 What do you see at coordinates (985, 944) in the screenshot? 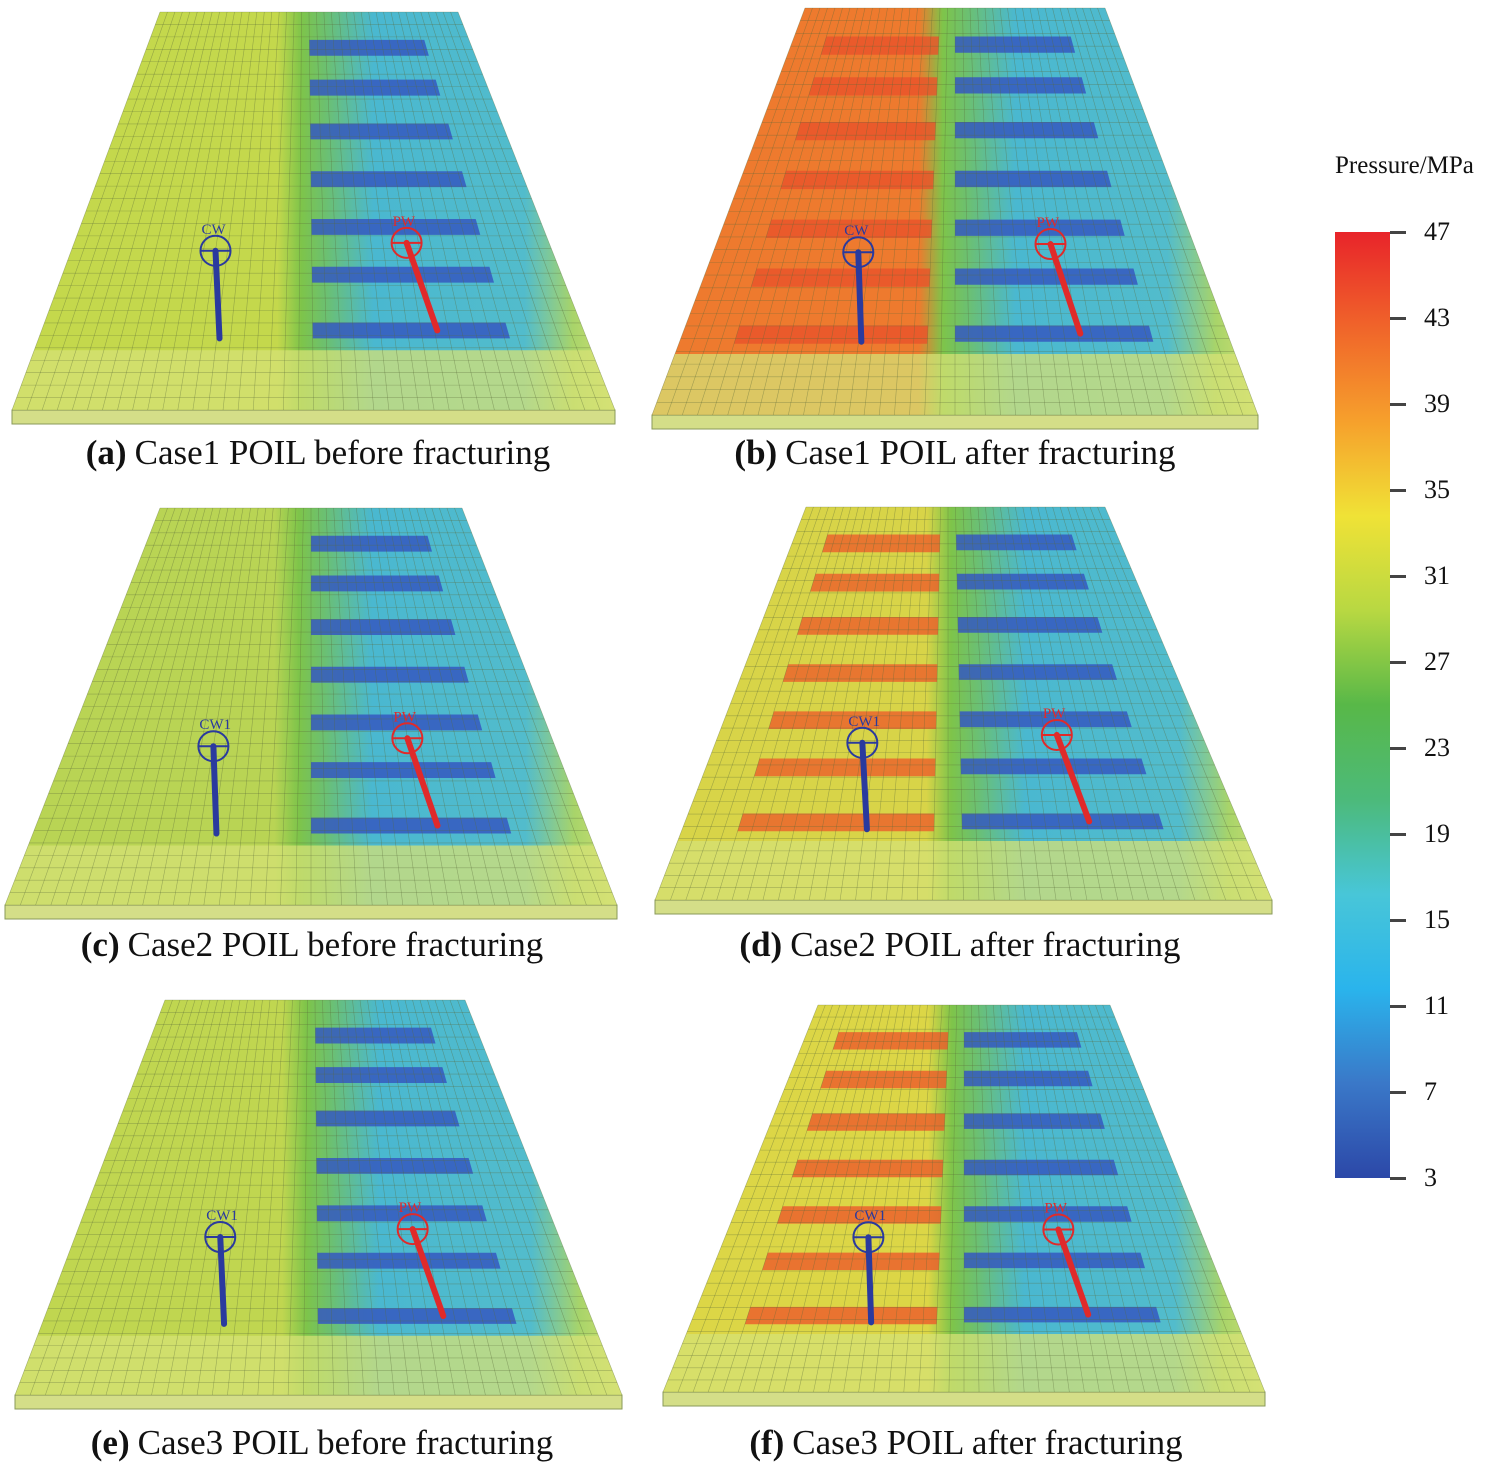
I see `panel-caption-text: Case2 POIL after fracturing` at bounding box center [985, 944].